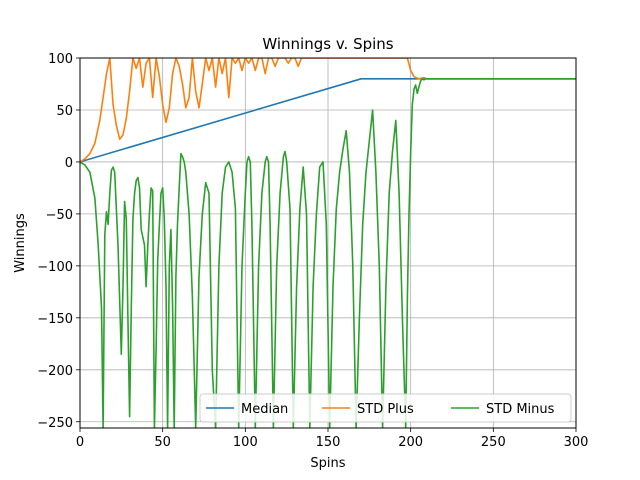  What do you see at coordinates (55, 371) in the screenshot?
I see `y-tick-label: −200` at bounding box center [55, 371].